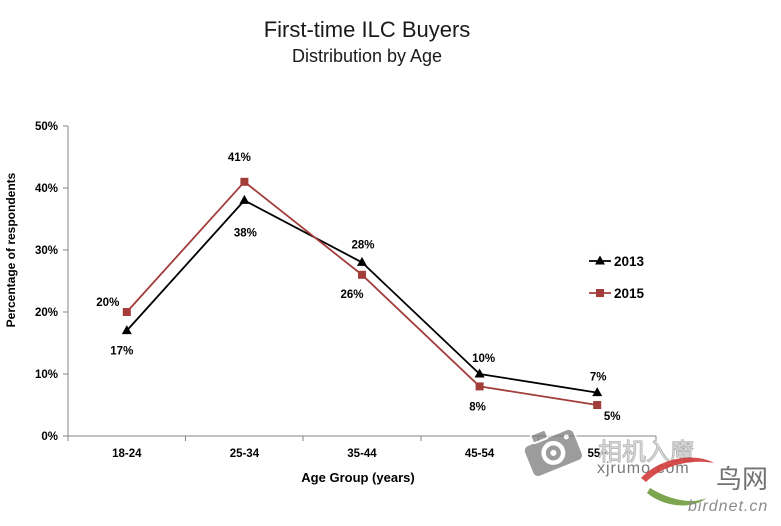  Describe the element at coordinates (617, 277) in the screenshot. I see `legend: 2013 2015` at that location.